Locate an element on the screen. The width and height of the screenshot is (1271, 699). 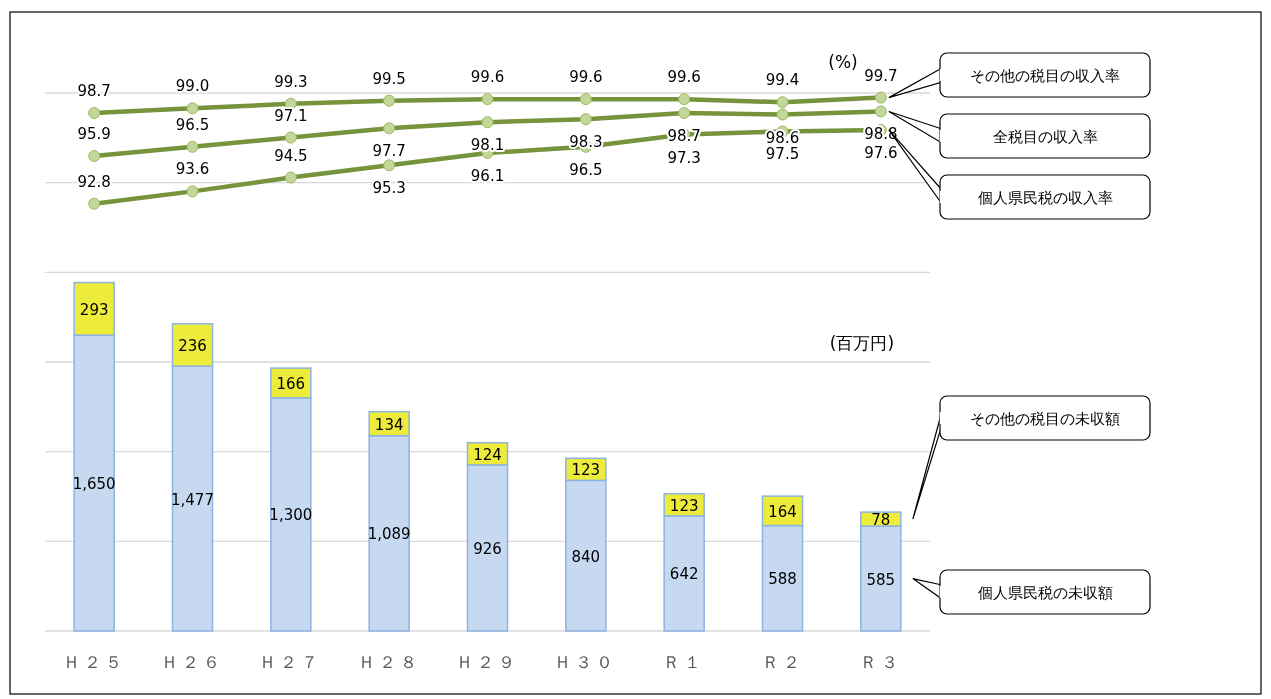
data-label: 94.5 is located at coordinates (291, 155).